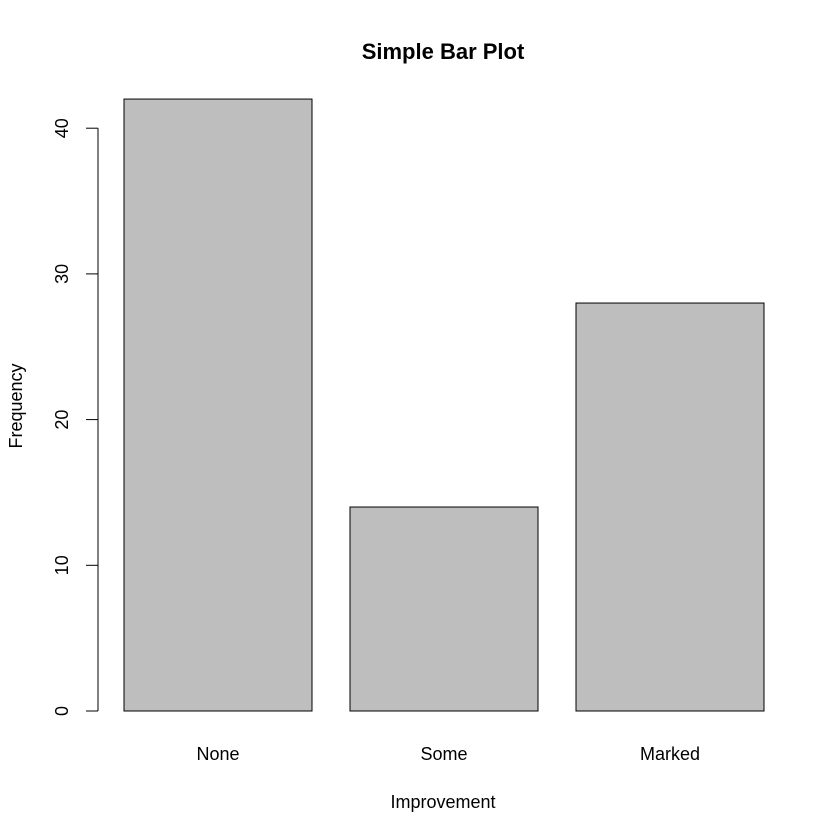  Describe the element at coordinates (670, 754) in the screenshot. I see `x-tick-label-marked: Marked` at that location.